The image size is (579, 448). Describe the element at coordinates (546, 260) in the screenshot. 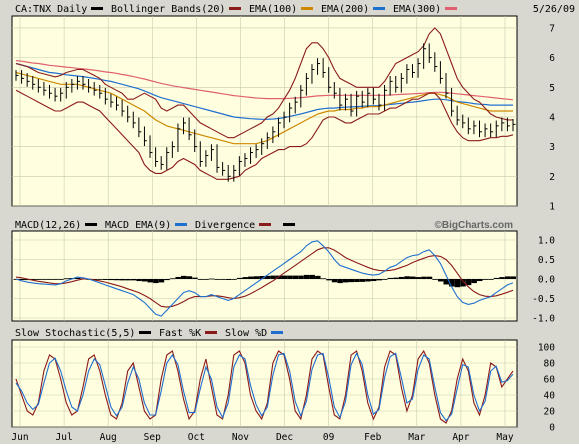

I see `y-tick-label: 0.5` at that location.